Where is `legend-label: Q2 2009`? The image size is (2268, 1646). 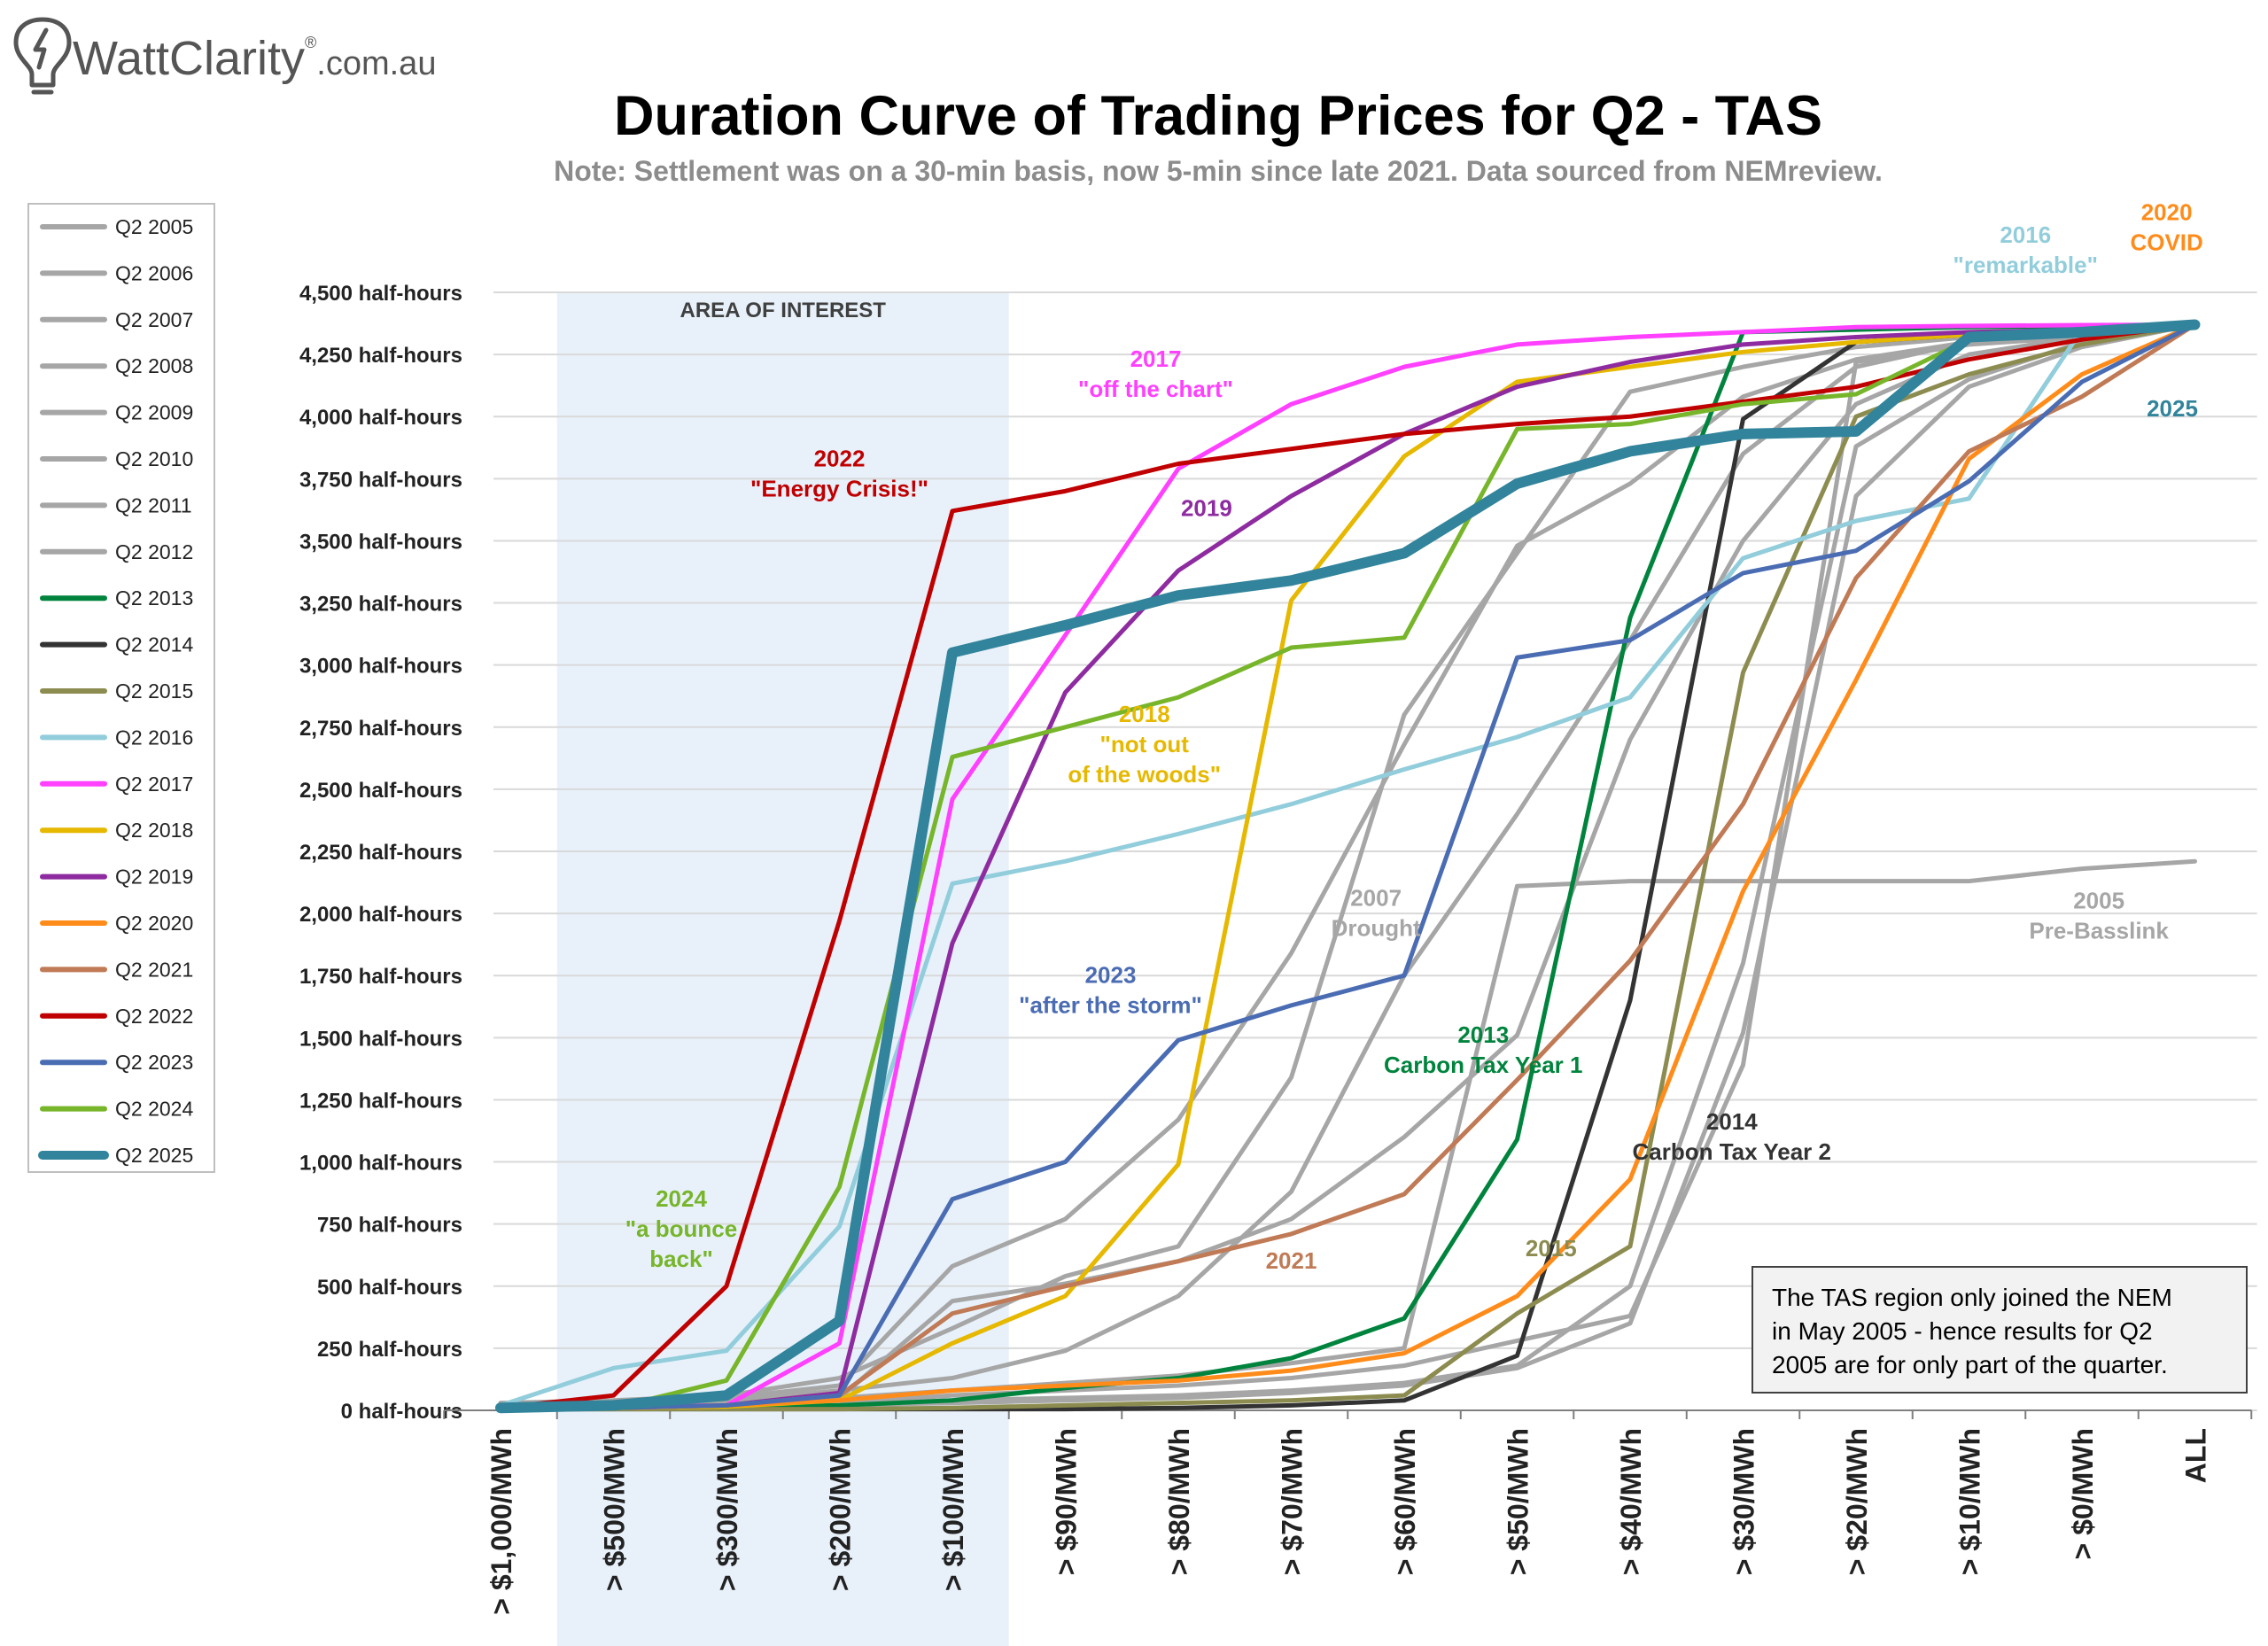 legend-label: Q2 2009 is located at coordinates (154, 412).